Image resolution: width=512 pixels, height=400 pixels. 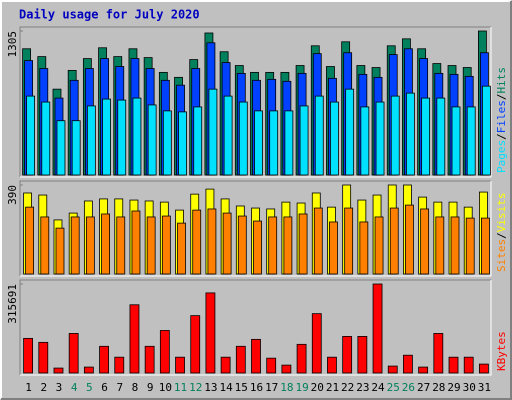 I want to click on x-tick-label: 31, so click(x=484, y=387).